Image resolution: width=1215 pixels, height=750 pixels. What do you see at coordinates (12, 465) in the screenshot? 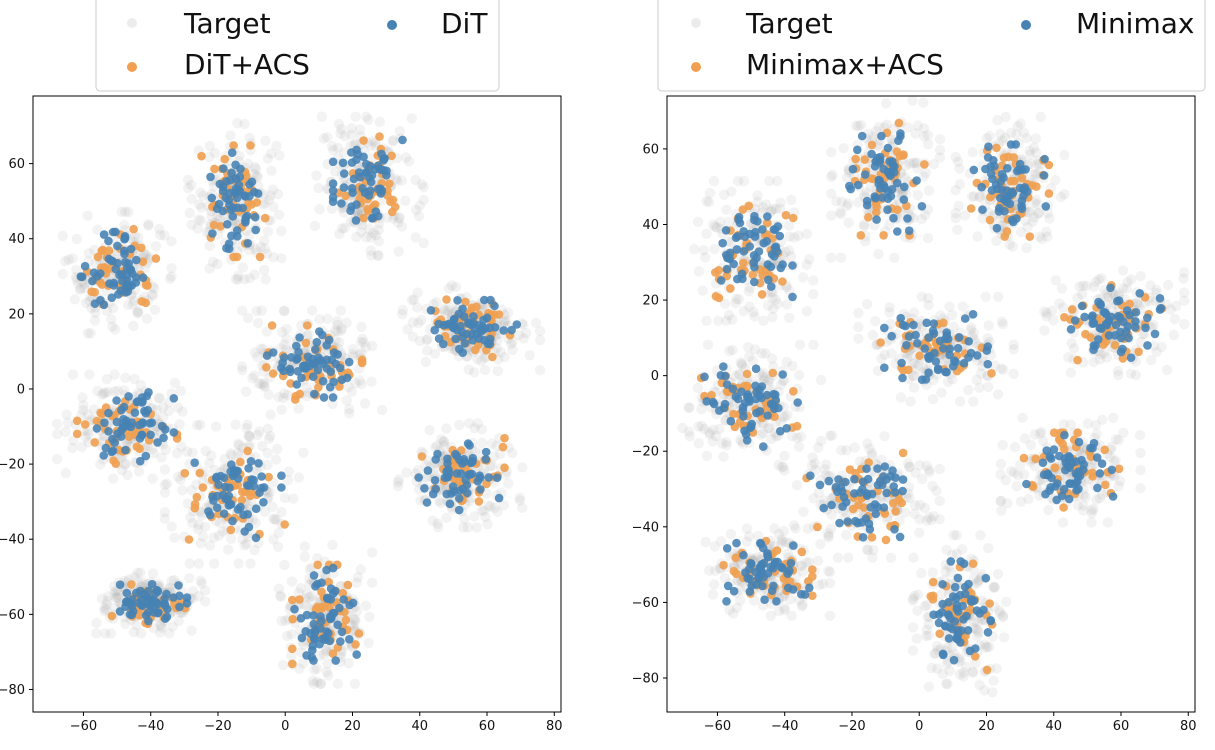
I see `y-tick-label: −20` at bounding box center [12, 465].